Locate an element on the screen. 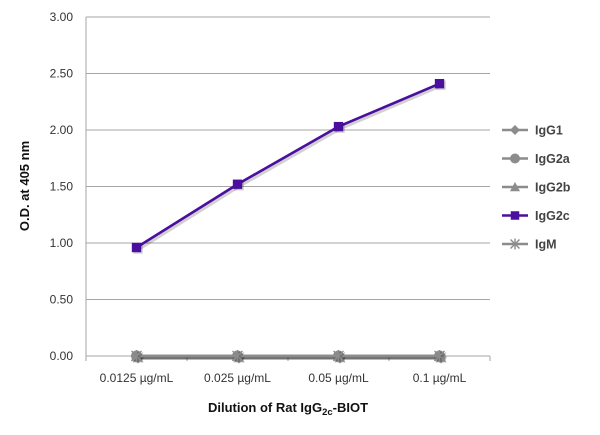  series-igm is located at coordinates (289, 356).